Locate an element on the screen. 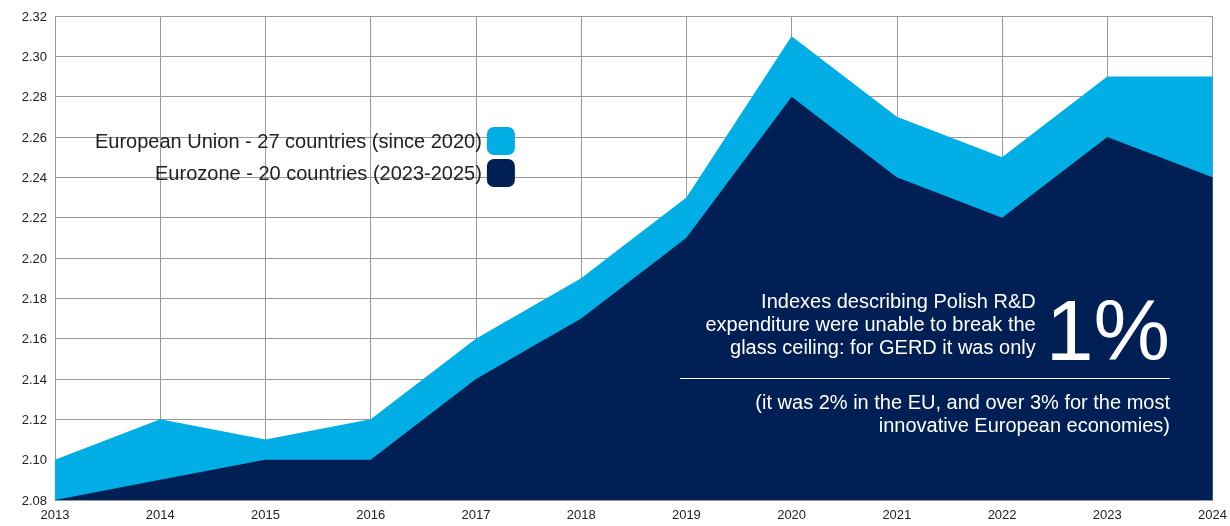  y-tick-label: 2.08 is located at coordinates (34, 500).